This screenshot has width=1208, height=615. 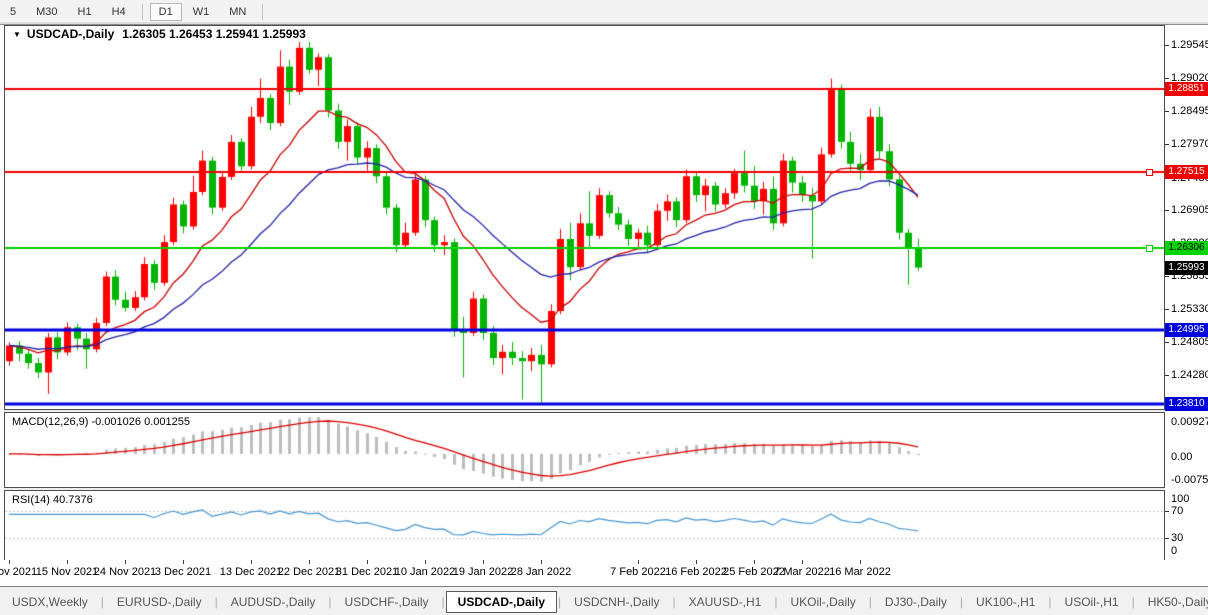 What do you see at coordinates (1186, 88) in the screenshot?
I see `price-tag: 1.28851` at bounding box center [1186, 88].